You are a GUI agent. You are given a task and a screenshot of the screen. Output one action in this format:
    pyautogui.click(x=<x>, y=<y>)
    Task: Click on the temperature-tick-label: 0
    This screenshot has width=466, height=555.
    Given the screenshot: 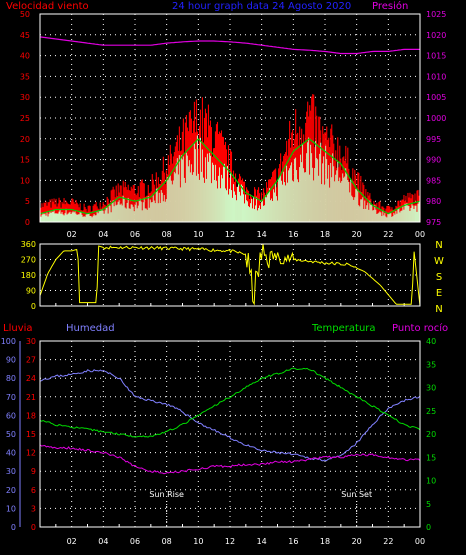 What is the action you would take?
    pyautogui.click(x=428, y=527)
    